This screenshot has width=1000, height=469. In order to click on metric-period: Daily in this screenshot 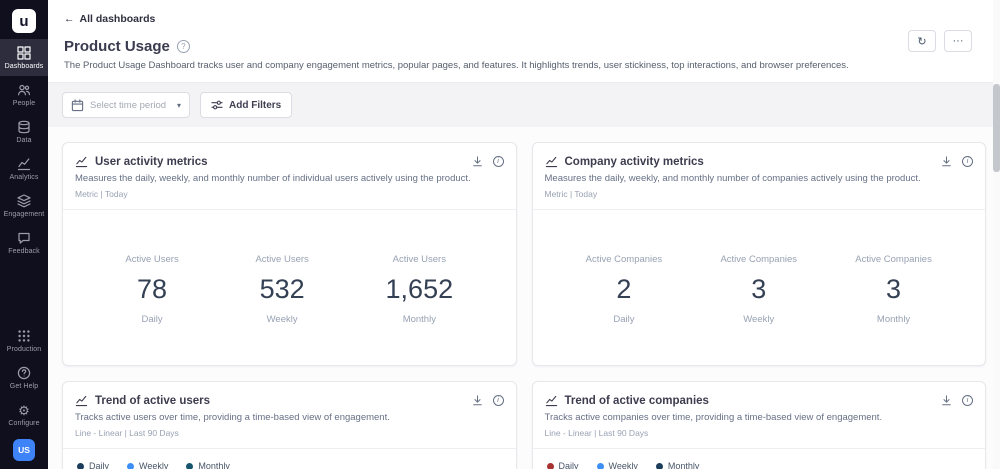, I will do `click(624, 319)`.